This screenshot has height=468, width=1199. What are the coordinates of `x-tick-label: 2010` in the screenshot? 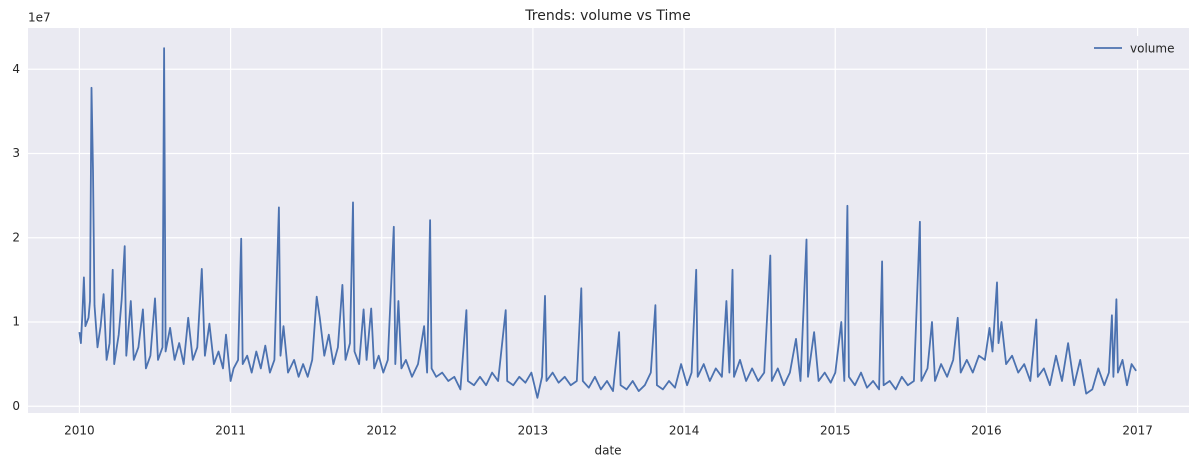 It's located at (79, 431).